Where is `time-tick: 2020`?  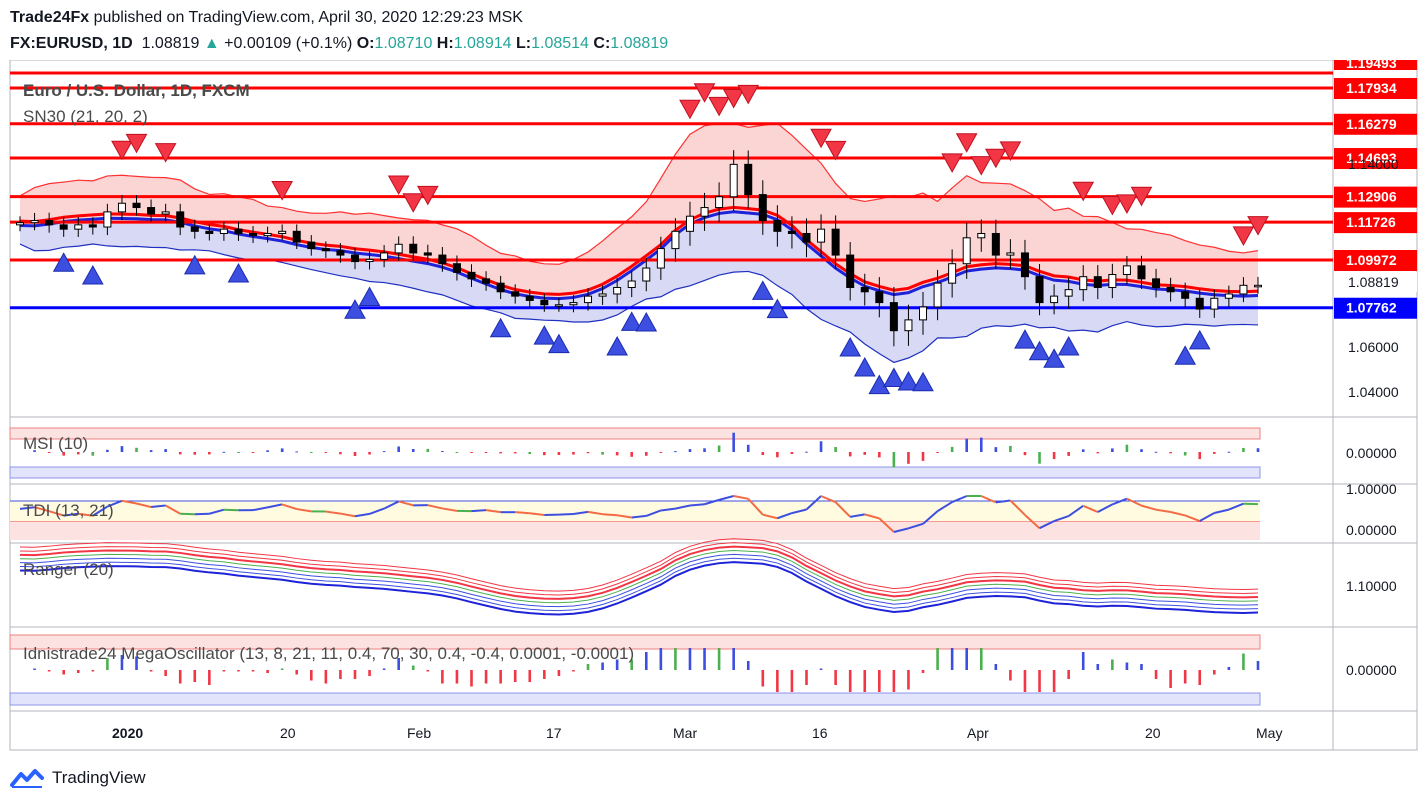
time-tick: 2020 is located at coordinates (127, 733).